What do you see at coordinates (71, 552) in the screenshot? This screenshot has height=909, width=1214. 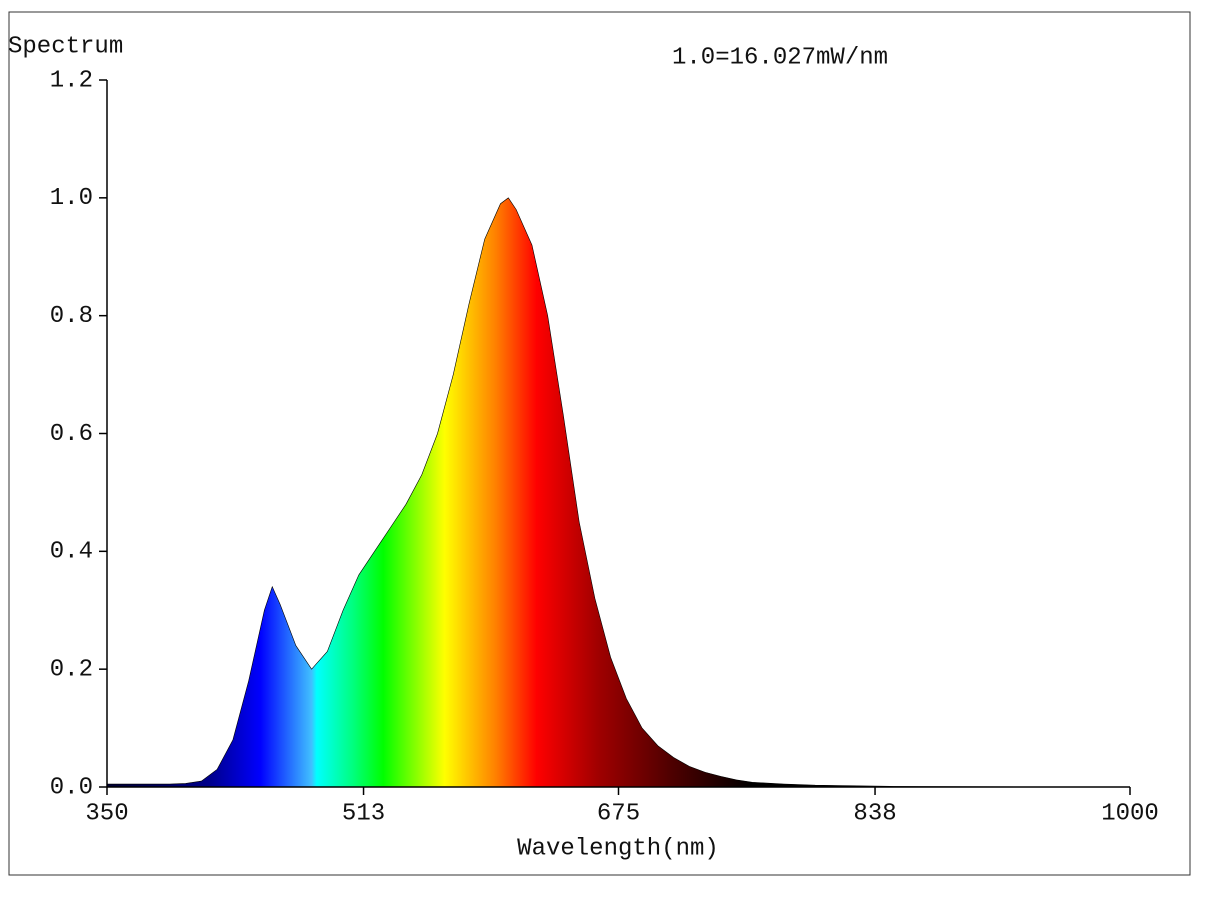 I see `y-tick-label: 0.4` at bounding box center [71, 552].